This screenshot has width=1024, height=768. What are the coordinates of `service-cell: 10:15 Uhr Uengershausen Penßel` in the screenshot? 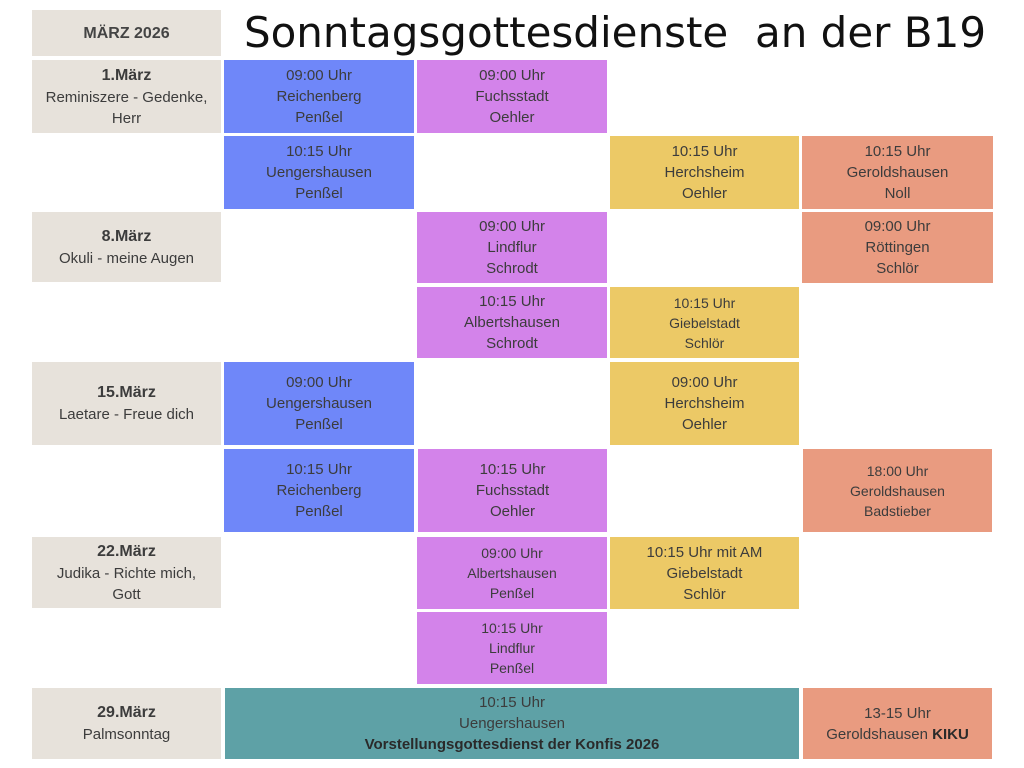 It's located at (319, 172).